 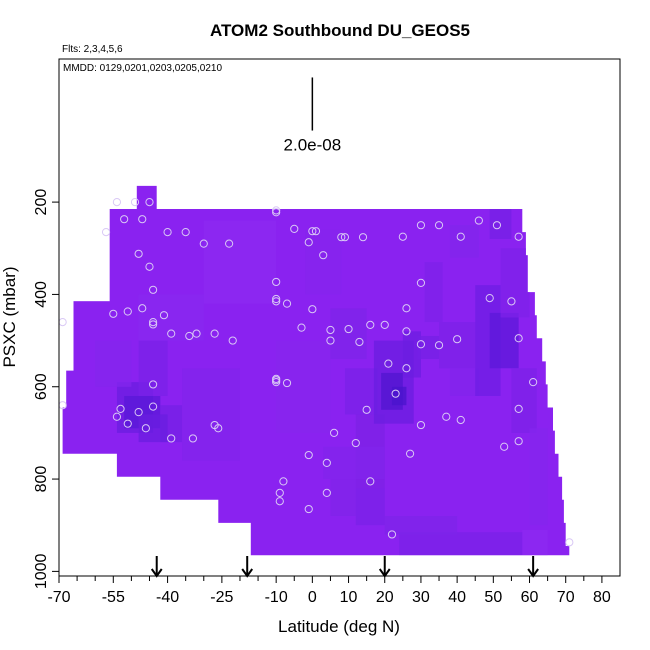 I want to click on y-tick-label: 200, so click(x=41, y=202).